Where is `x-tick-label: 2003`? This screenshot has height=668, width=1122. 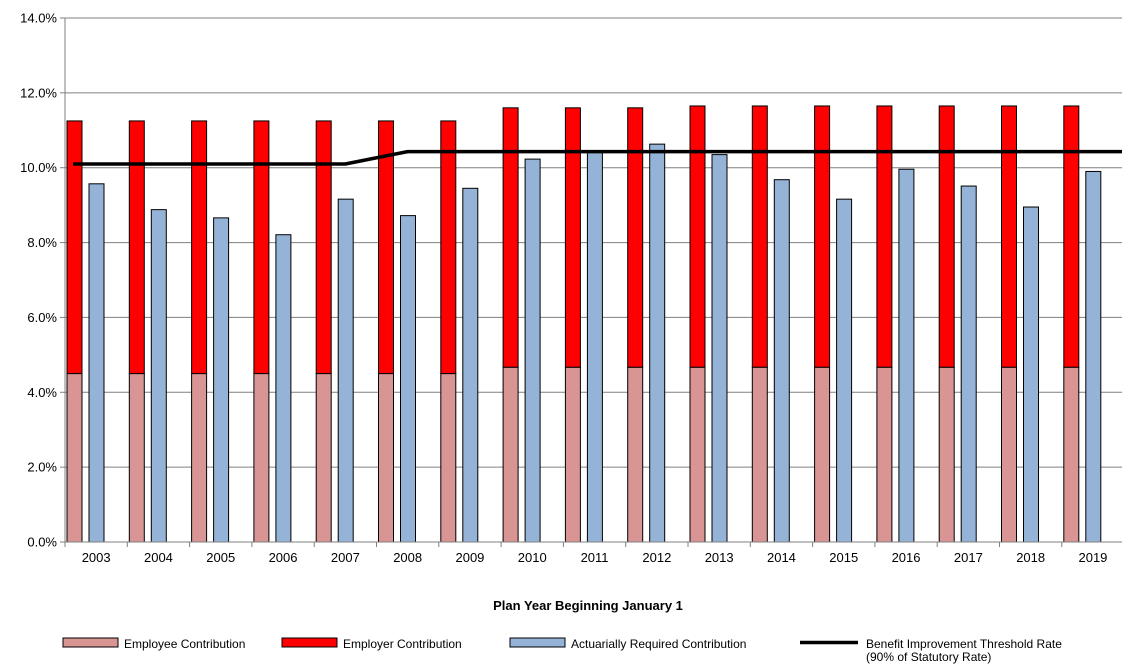 x-tick-label: 2003 is located at coordinates (96, 557).